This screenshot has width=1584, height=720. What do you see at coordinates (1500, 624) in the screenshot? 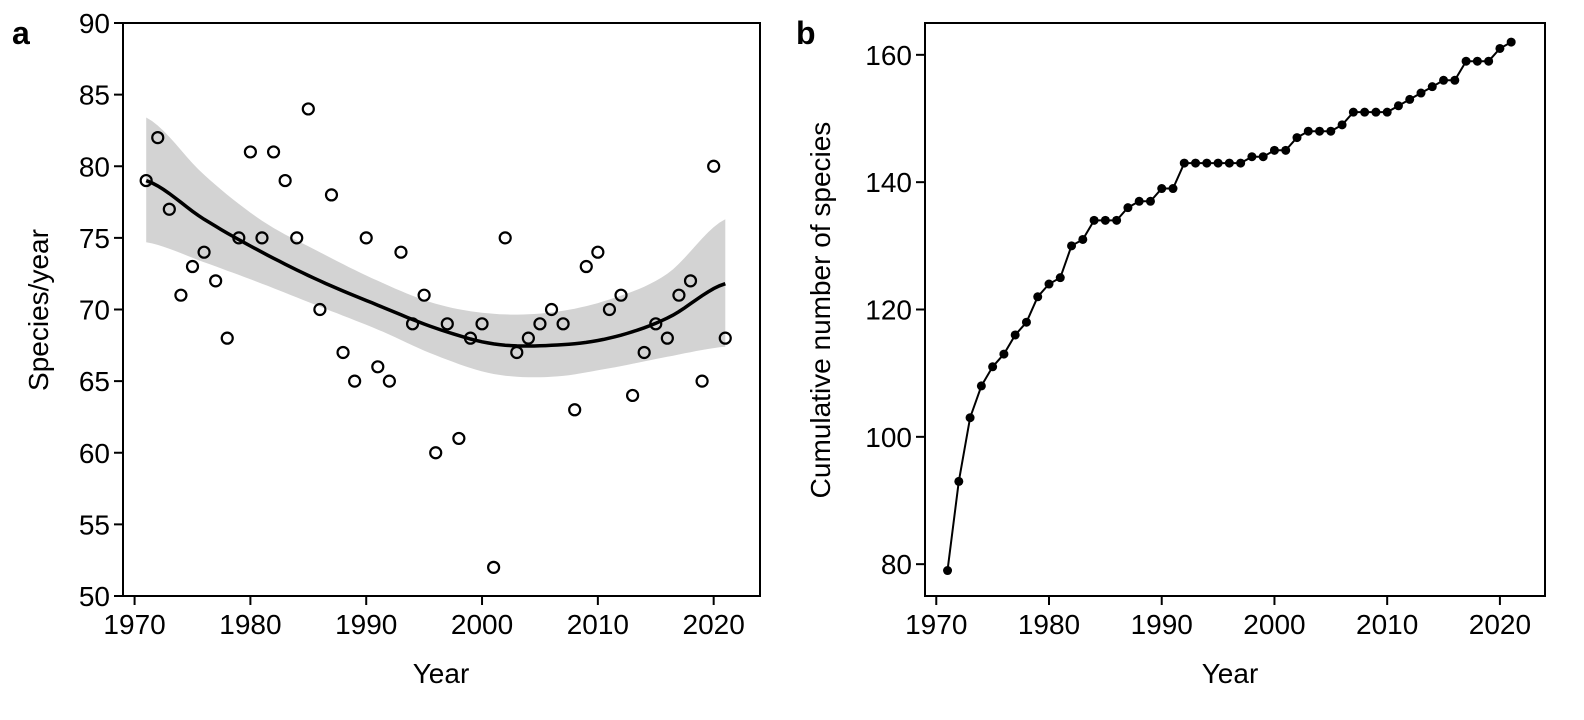
I see `panel-b-x-tick-label: 2020` at bounding box center [1500, 624].